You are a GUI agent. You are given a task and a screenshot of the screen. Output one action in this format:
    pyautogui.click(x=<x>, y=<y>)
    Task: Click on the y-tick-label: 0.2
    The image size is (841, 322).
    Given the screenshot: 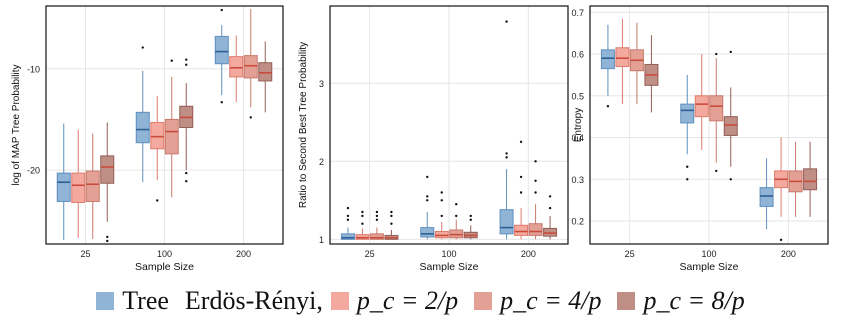 What is the action you would take?
    pyautogui.click(x=577, y=222)
    